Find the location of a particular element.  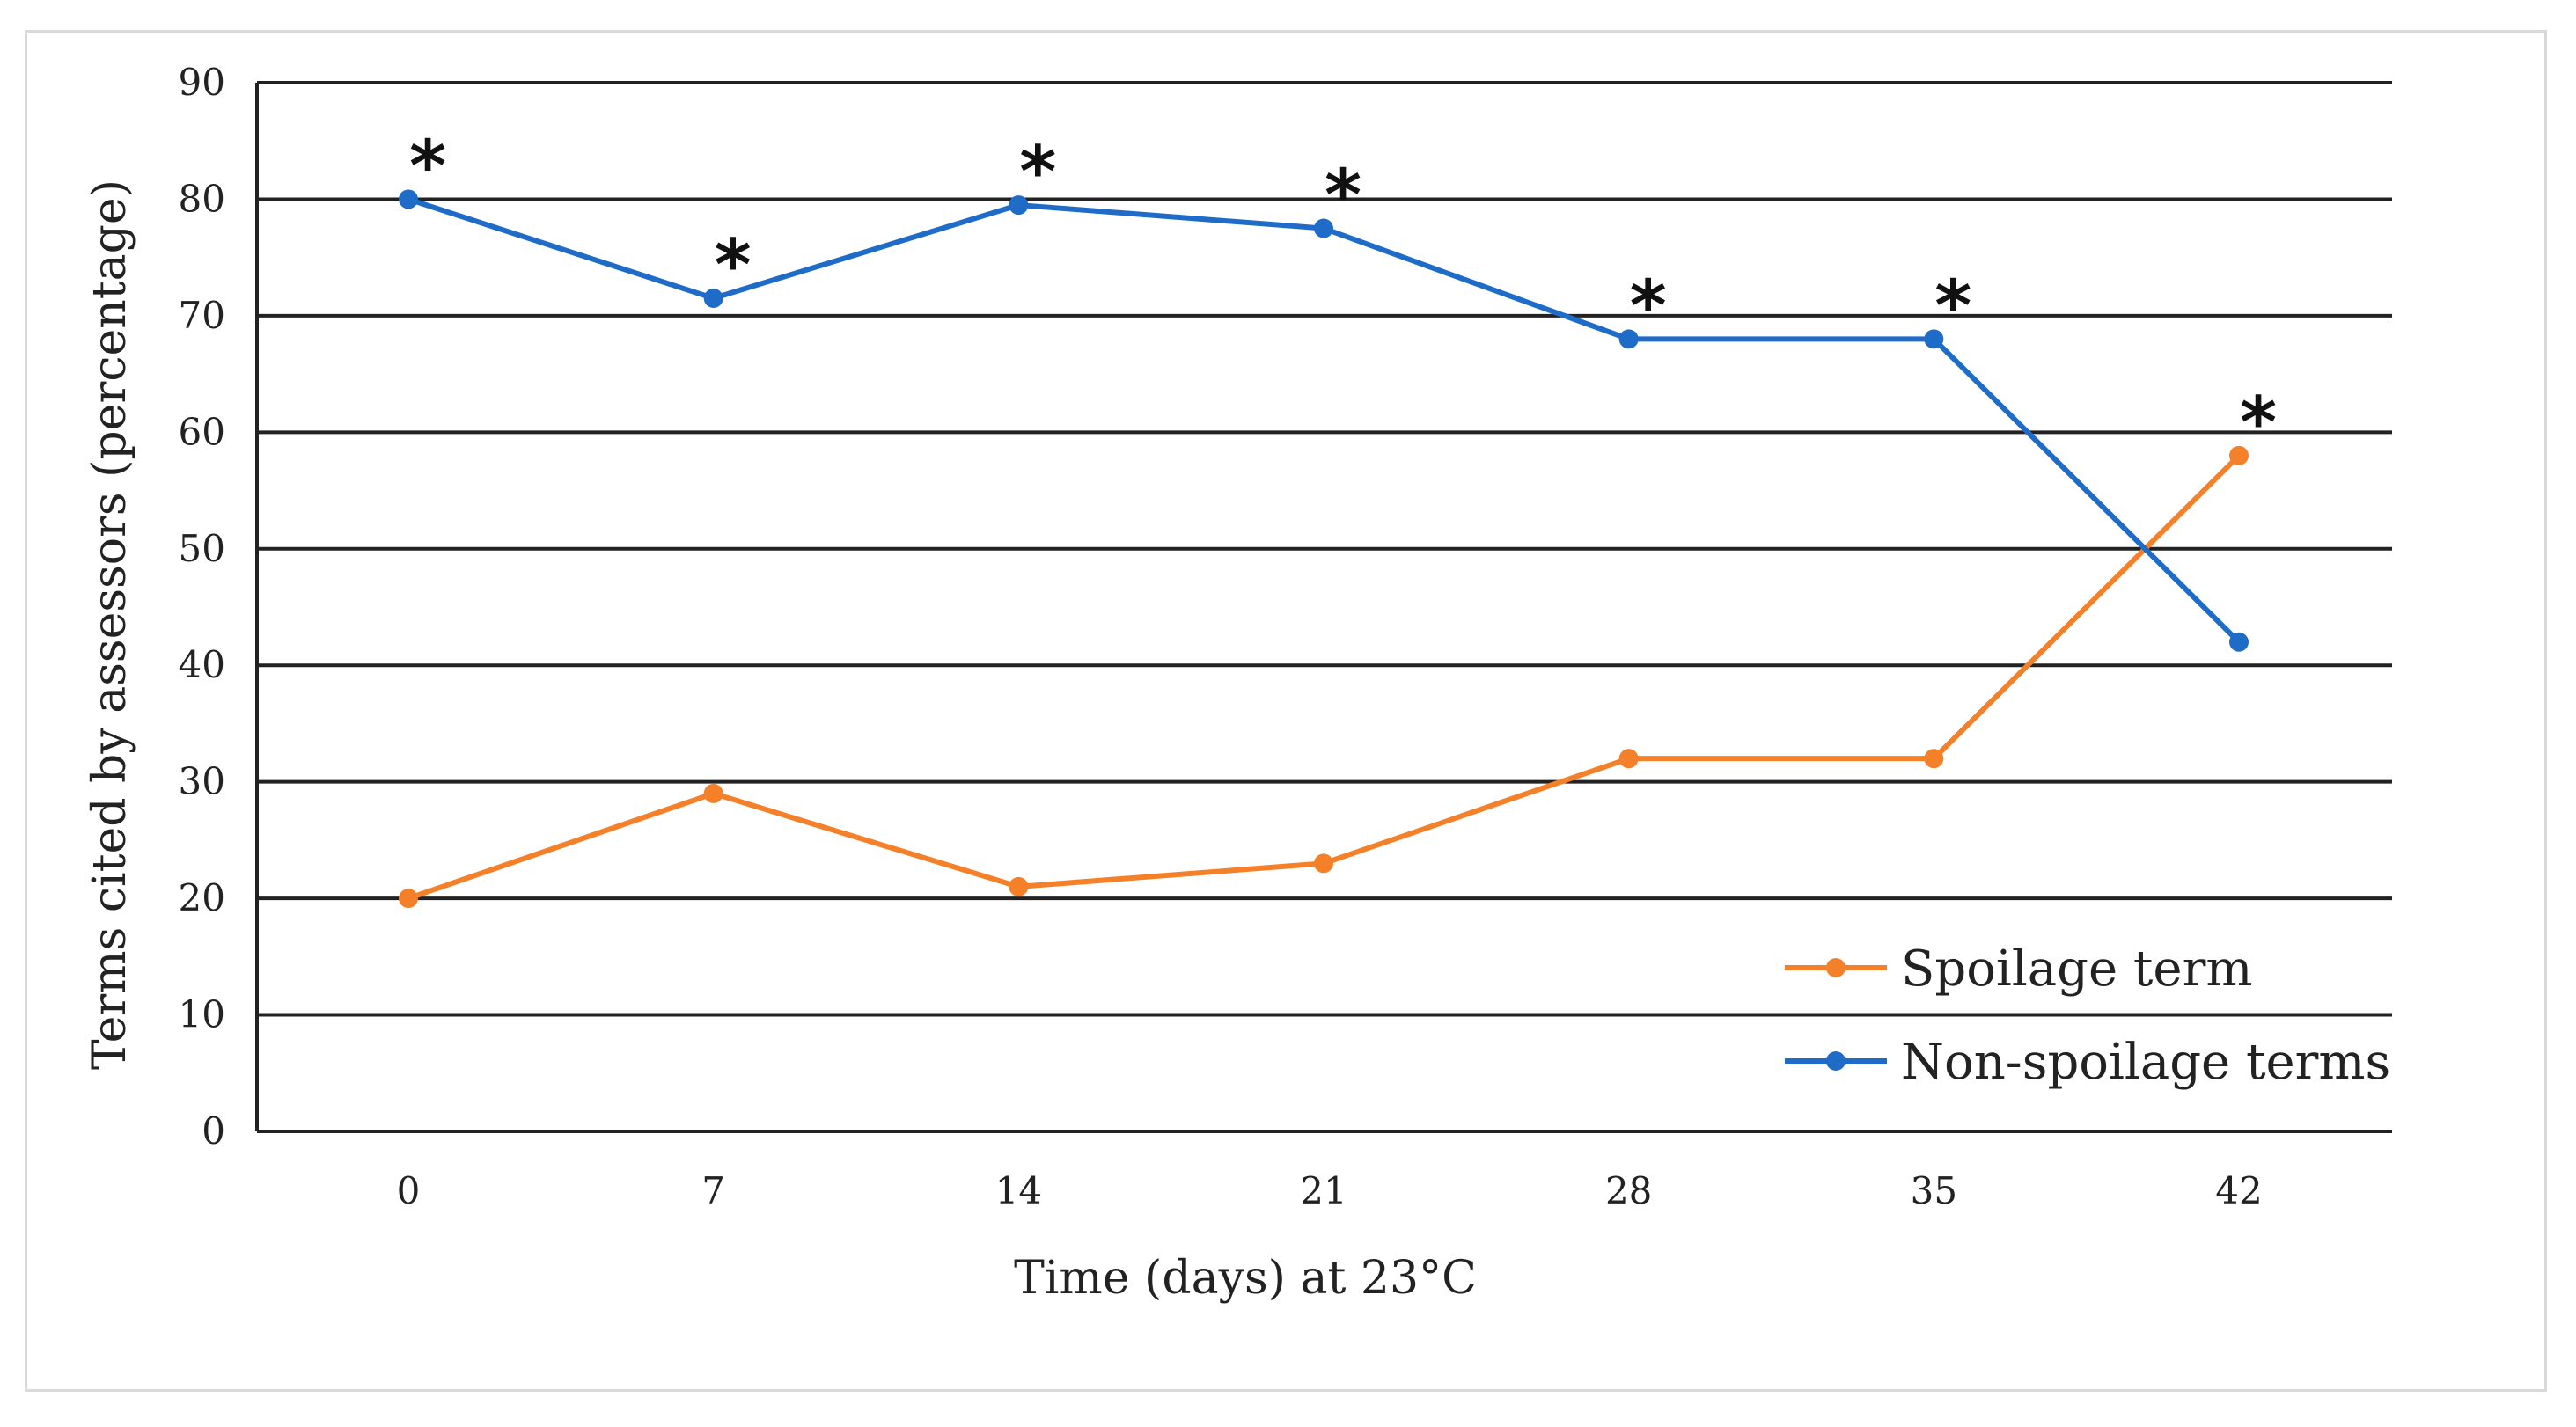

x-tick-label: 14 is located at coordinates (1018, 1190).